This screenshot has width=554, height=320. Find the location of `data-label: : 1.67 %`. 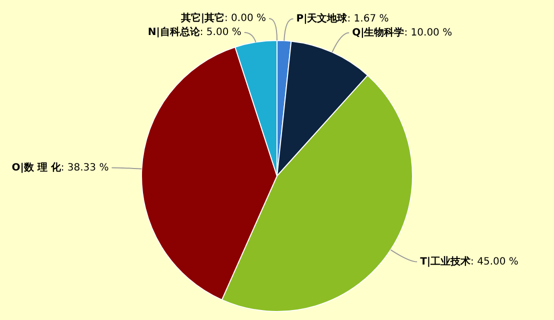

data-label: : 1.67 % is located at coordinates (368, 18).